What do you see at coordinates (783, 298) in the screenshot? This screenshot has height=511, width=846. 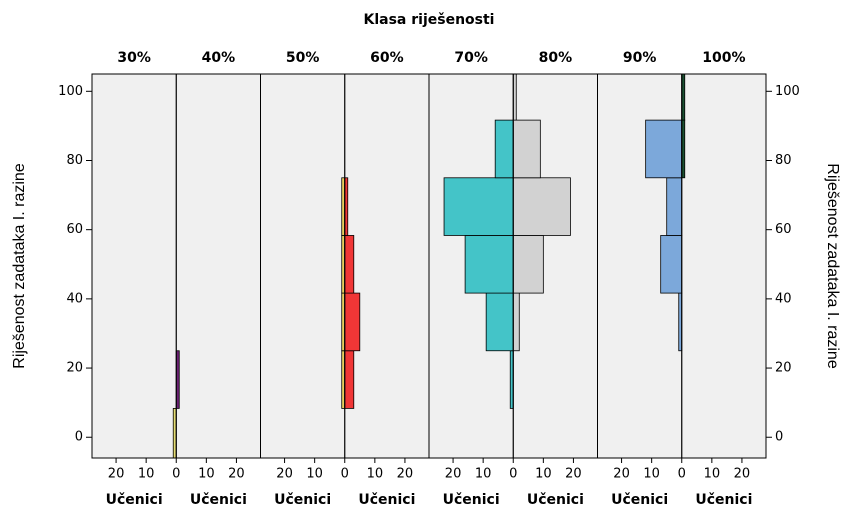 I see `y-tick-label-right: 40` at bounding box center [783, 298].